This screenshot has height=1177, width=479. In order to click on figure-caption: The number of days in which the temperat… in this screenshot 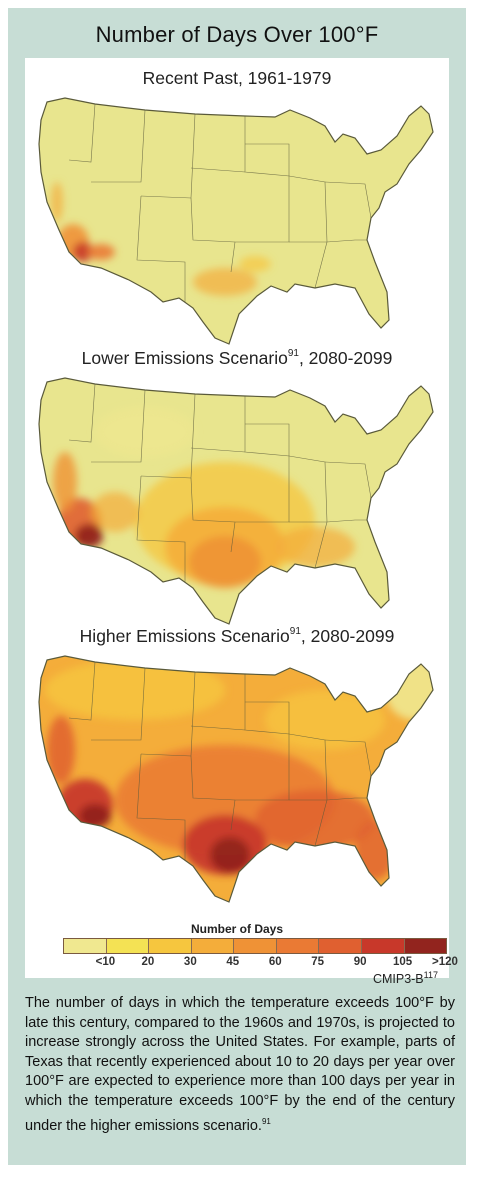, I will do `click(240, 1064)`.